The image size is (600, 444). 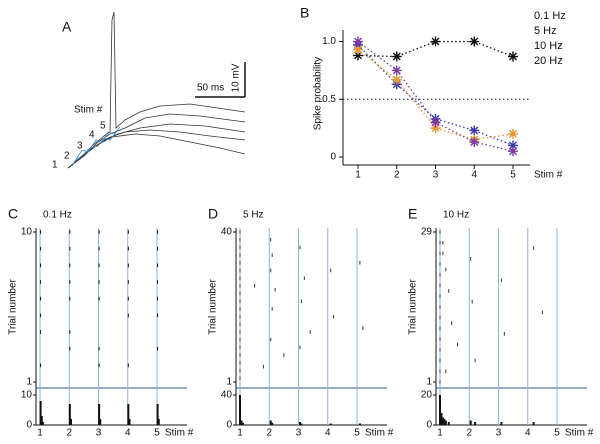 What do you see at coordinates (253, 215) in the screenshot?
I see `panel-title: 5 Hz` at bounding box center [253, 215].